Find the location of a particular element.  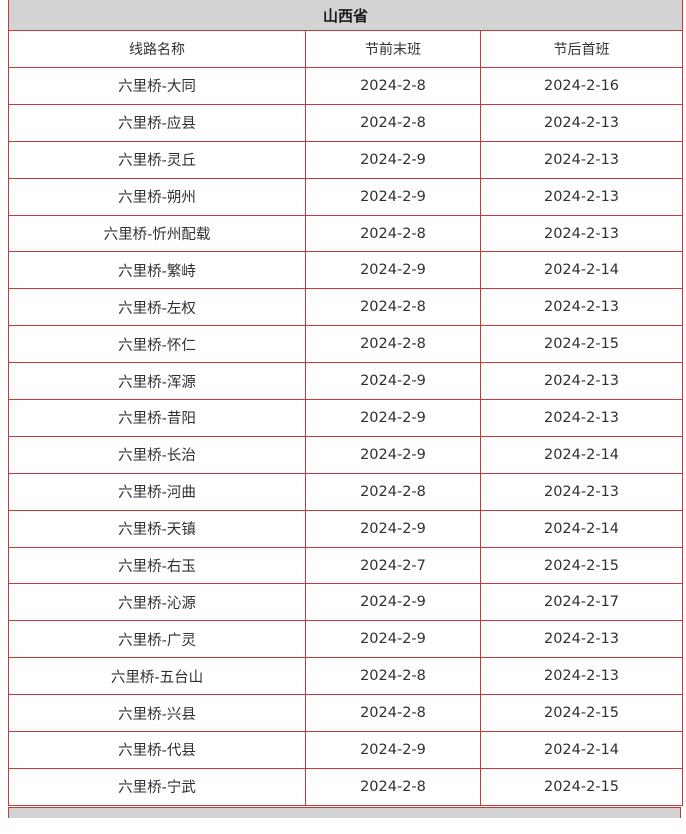

table-row: 六里桥-应县 2024-2-8 2024-2-13 is located at coordinates (346, 122).